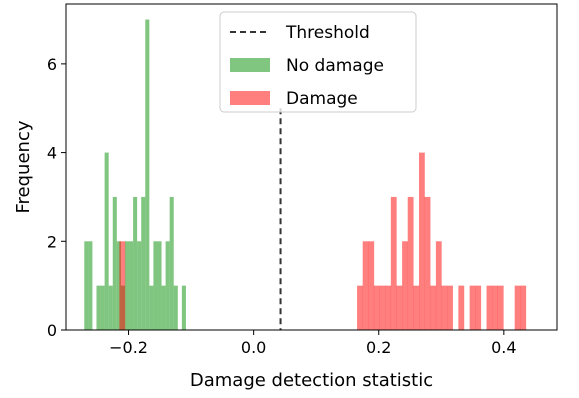 The height and width of the screenshot is (398, 579). What do you see at coordinates (378, 347) in the screenshot?
I see `x-tick-label: 0.2` at bounding box center [378, 347].